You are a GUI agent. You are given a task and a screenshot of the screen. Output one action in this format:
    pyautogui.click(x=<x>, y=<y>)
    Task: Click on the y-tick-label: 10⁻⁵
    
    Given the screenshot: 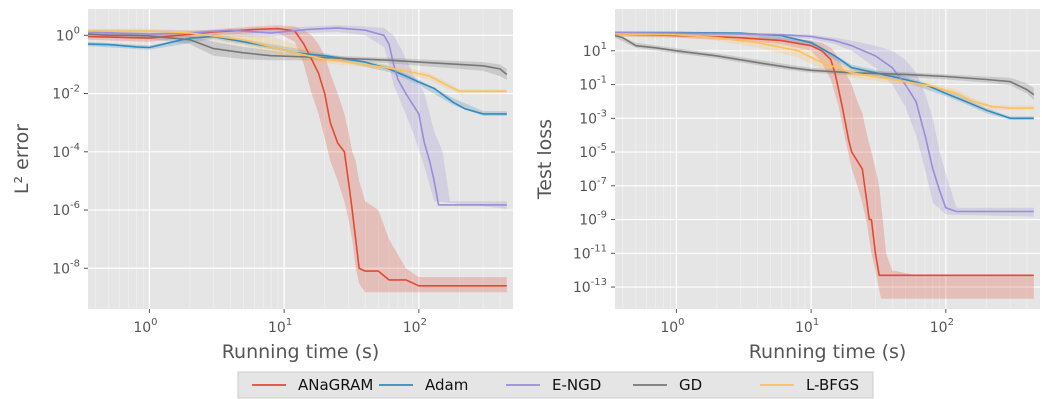 What is the action you would take?
    pyautogui.click(x=593, y=151)
    